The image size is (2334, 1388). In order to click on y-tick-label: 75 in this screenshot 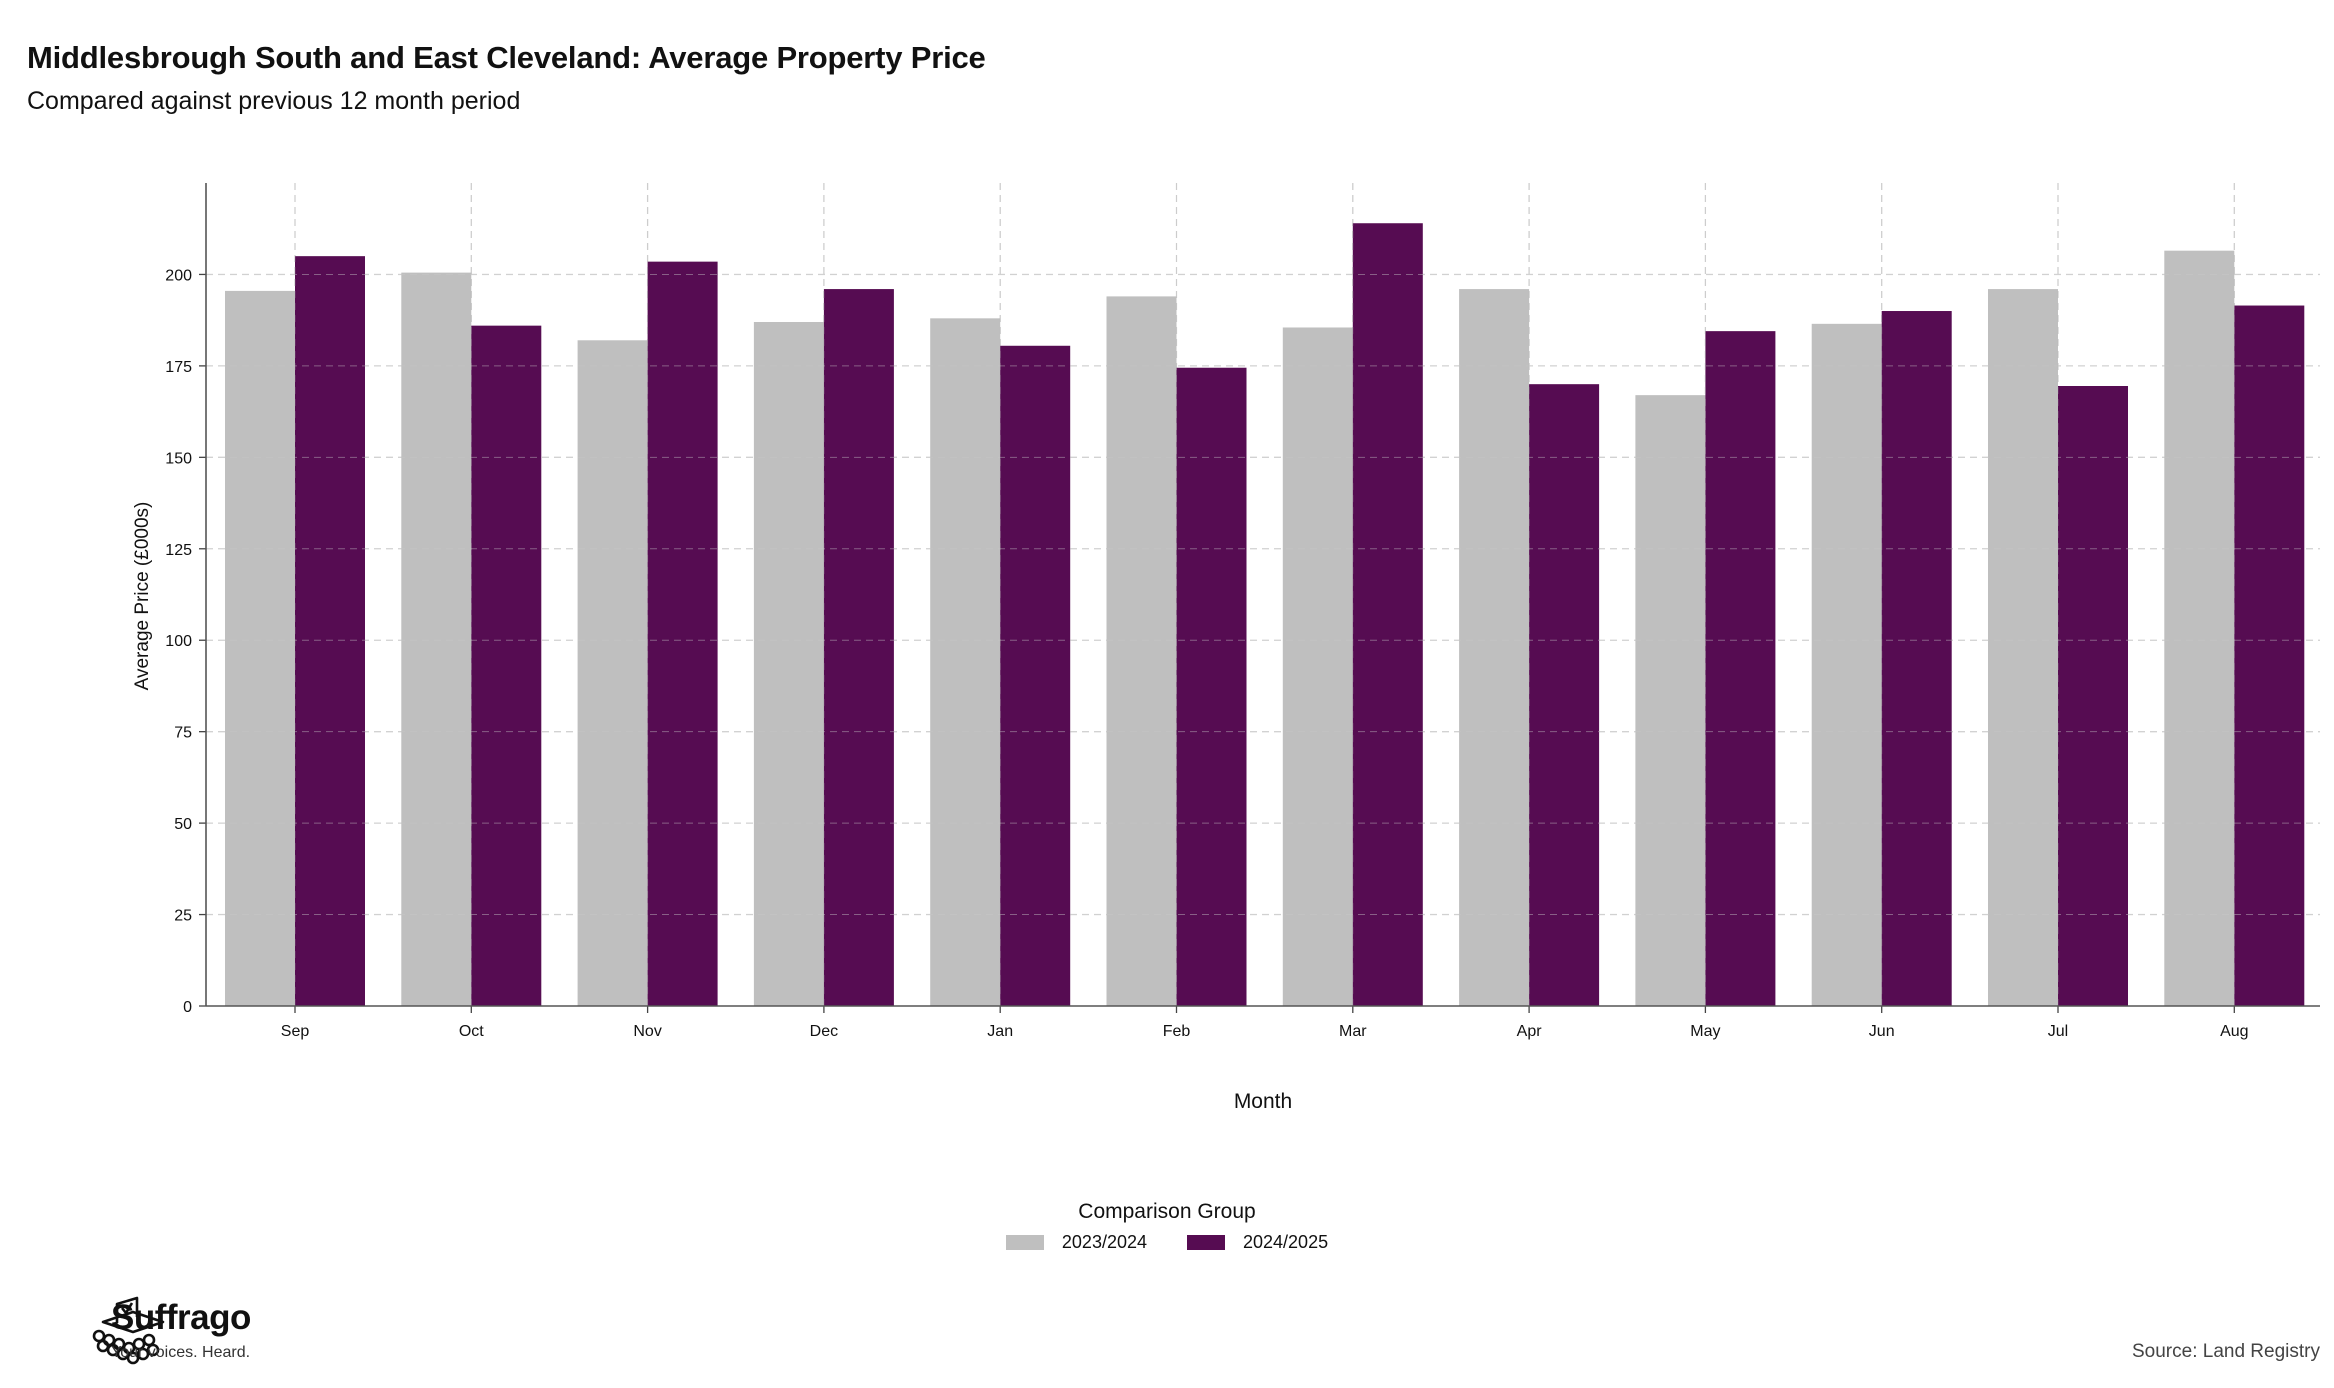, I will do `click(183, 733)`.